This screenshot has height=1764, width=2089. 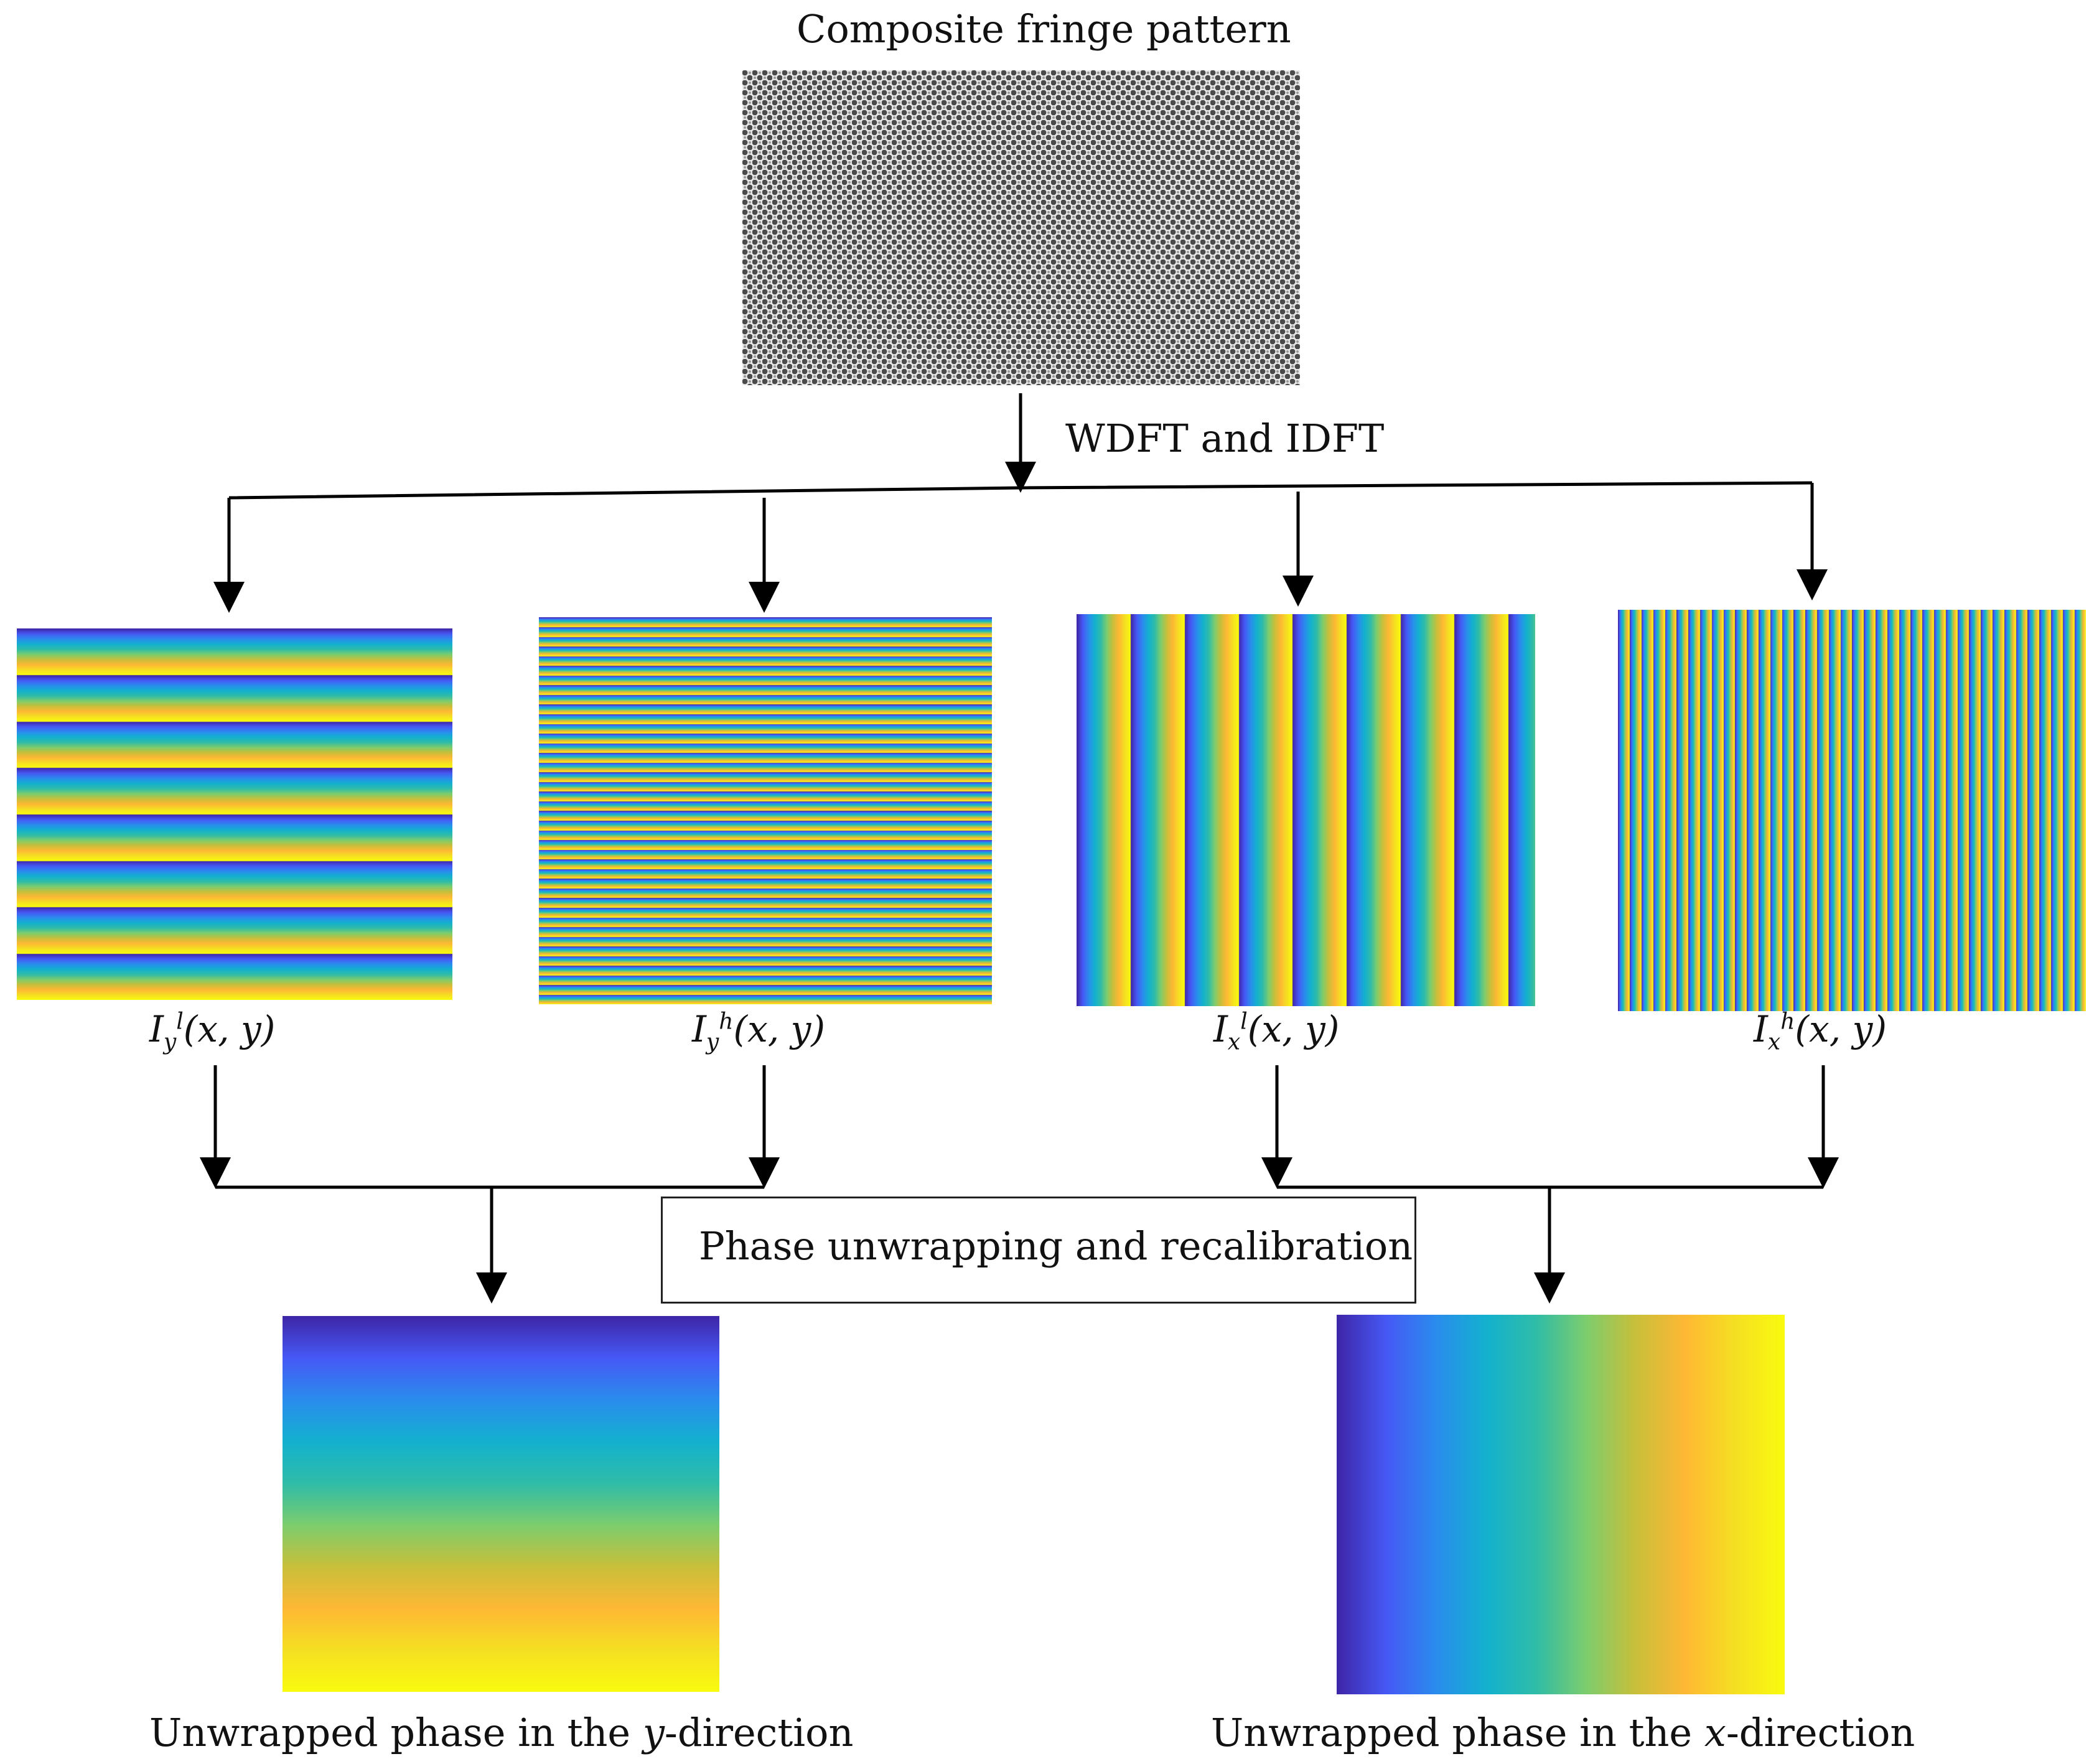 I want to click on arrowhead-split, so click(x=1020, y=478).